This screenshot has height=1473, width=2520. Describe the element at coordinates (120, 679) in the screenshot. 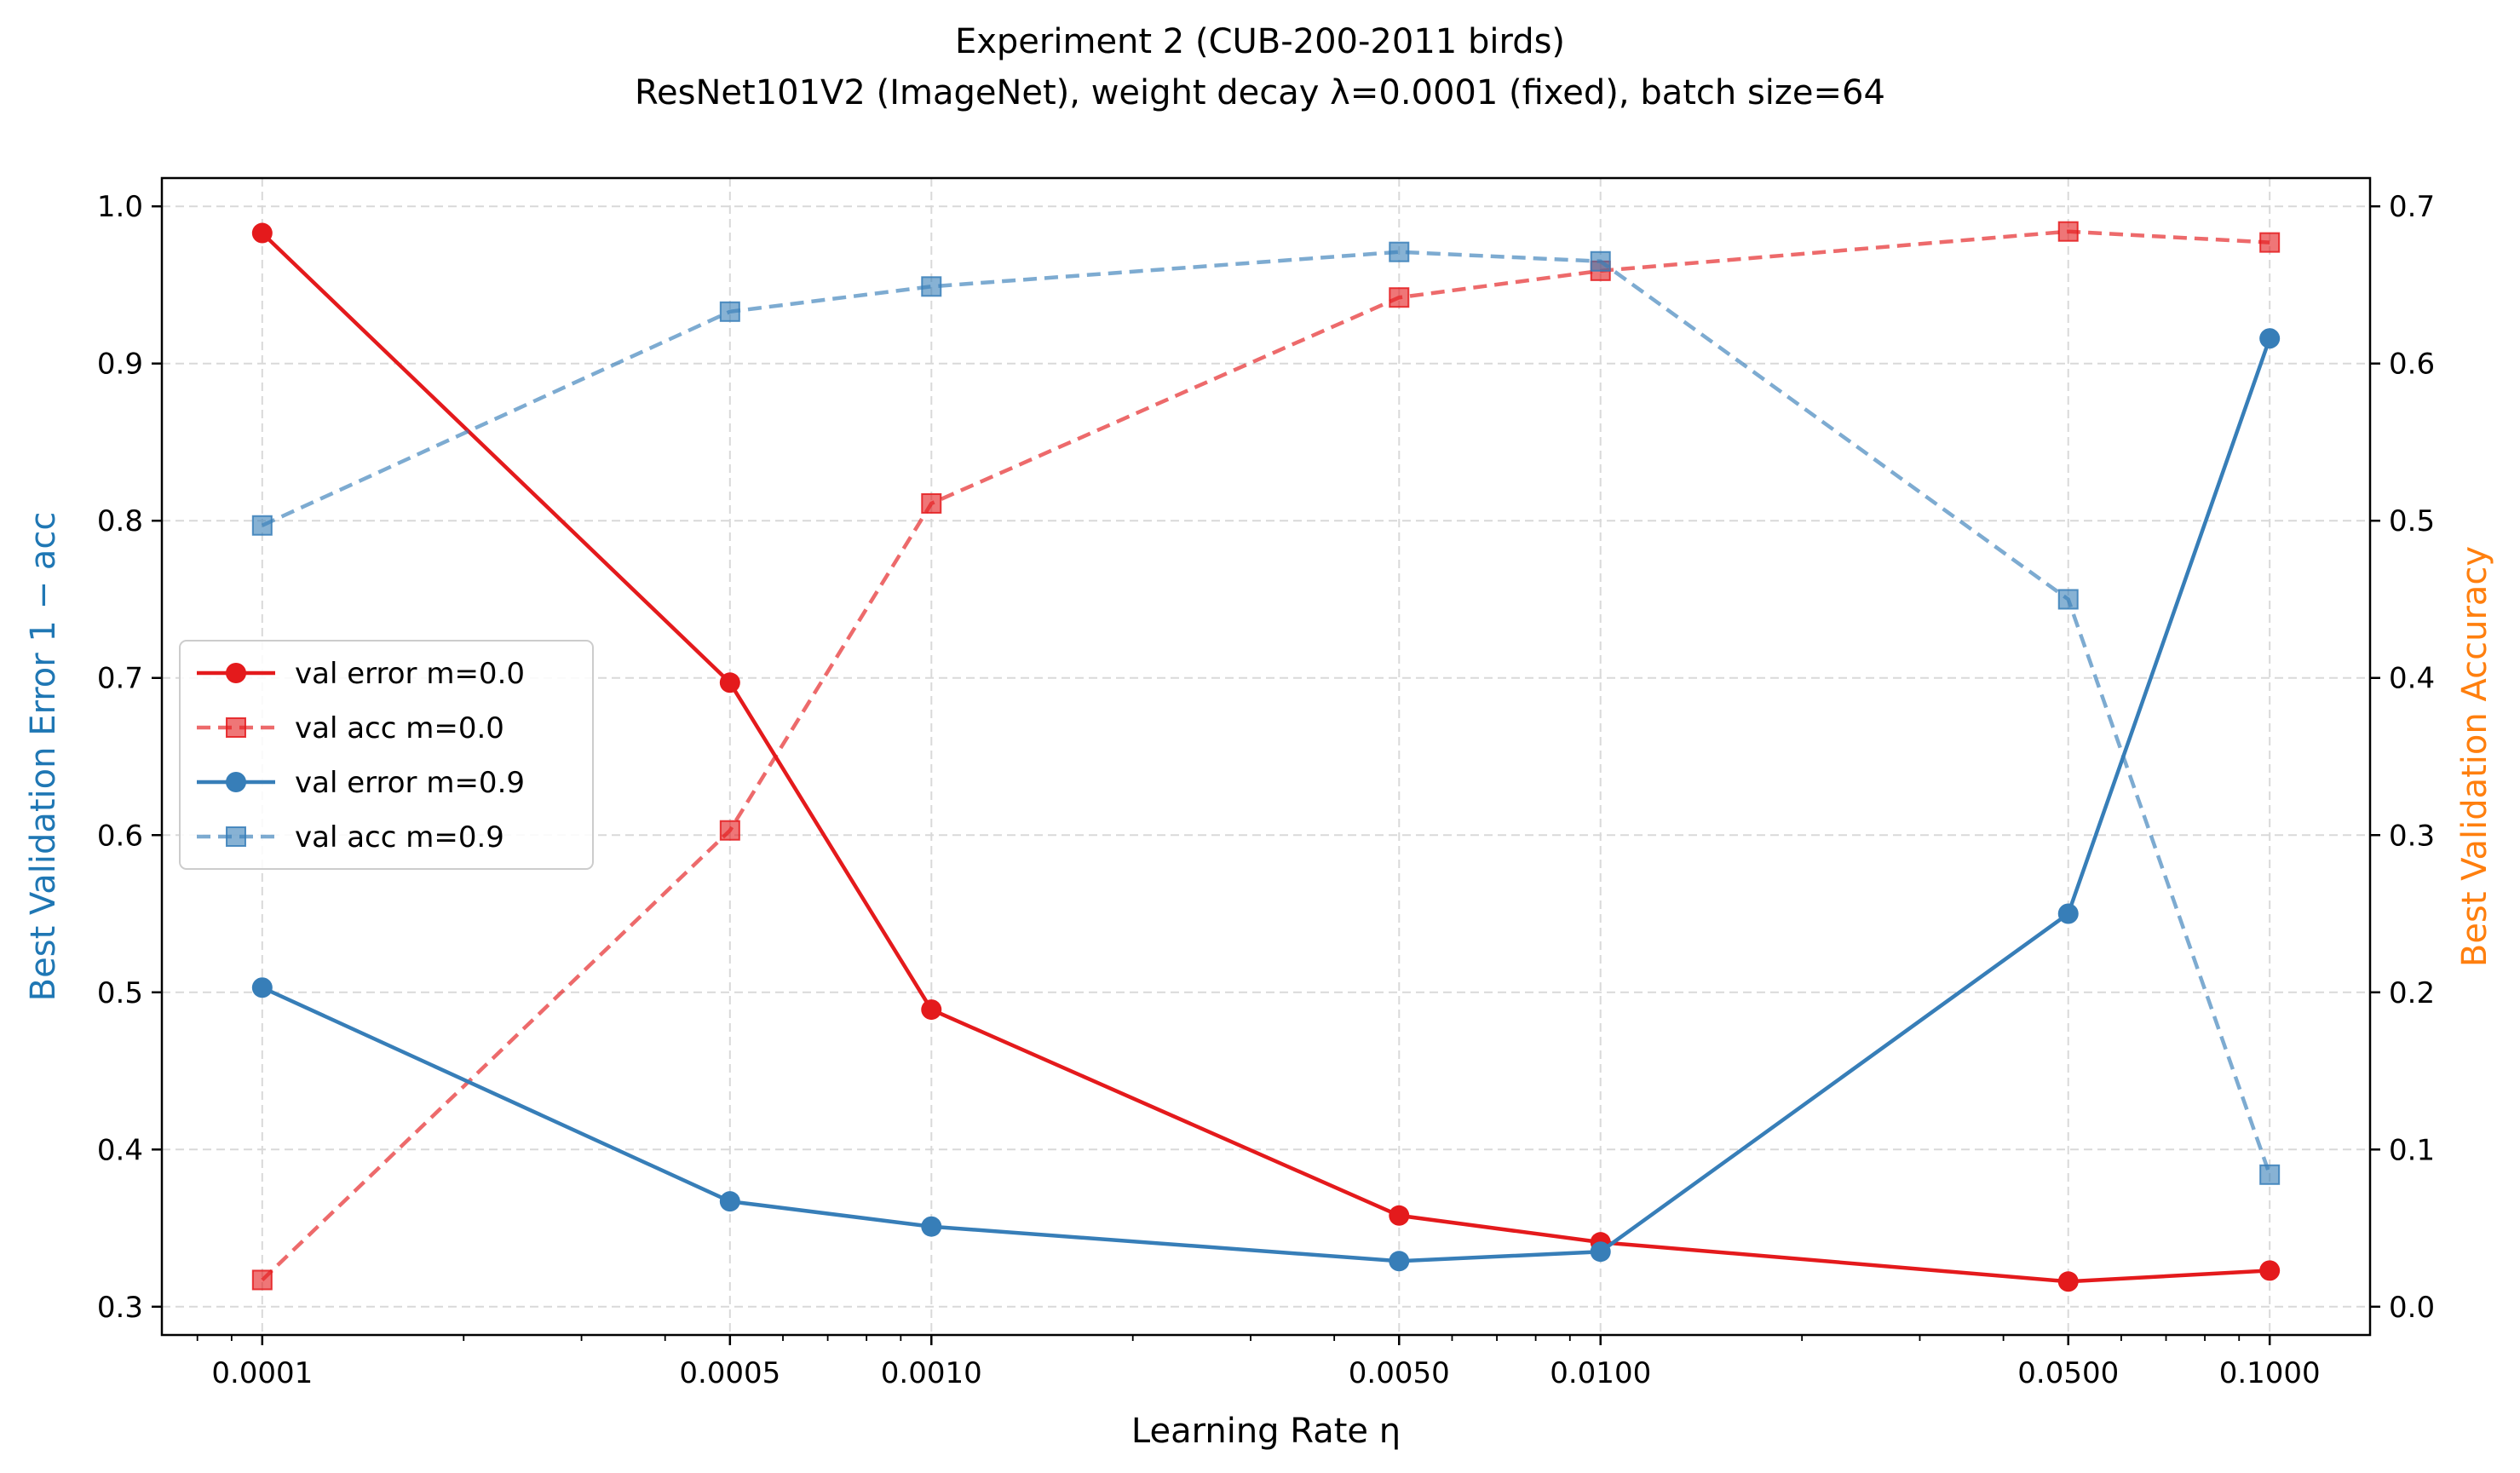

I see `y-left-tick-label: 0.7` at that location.